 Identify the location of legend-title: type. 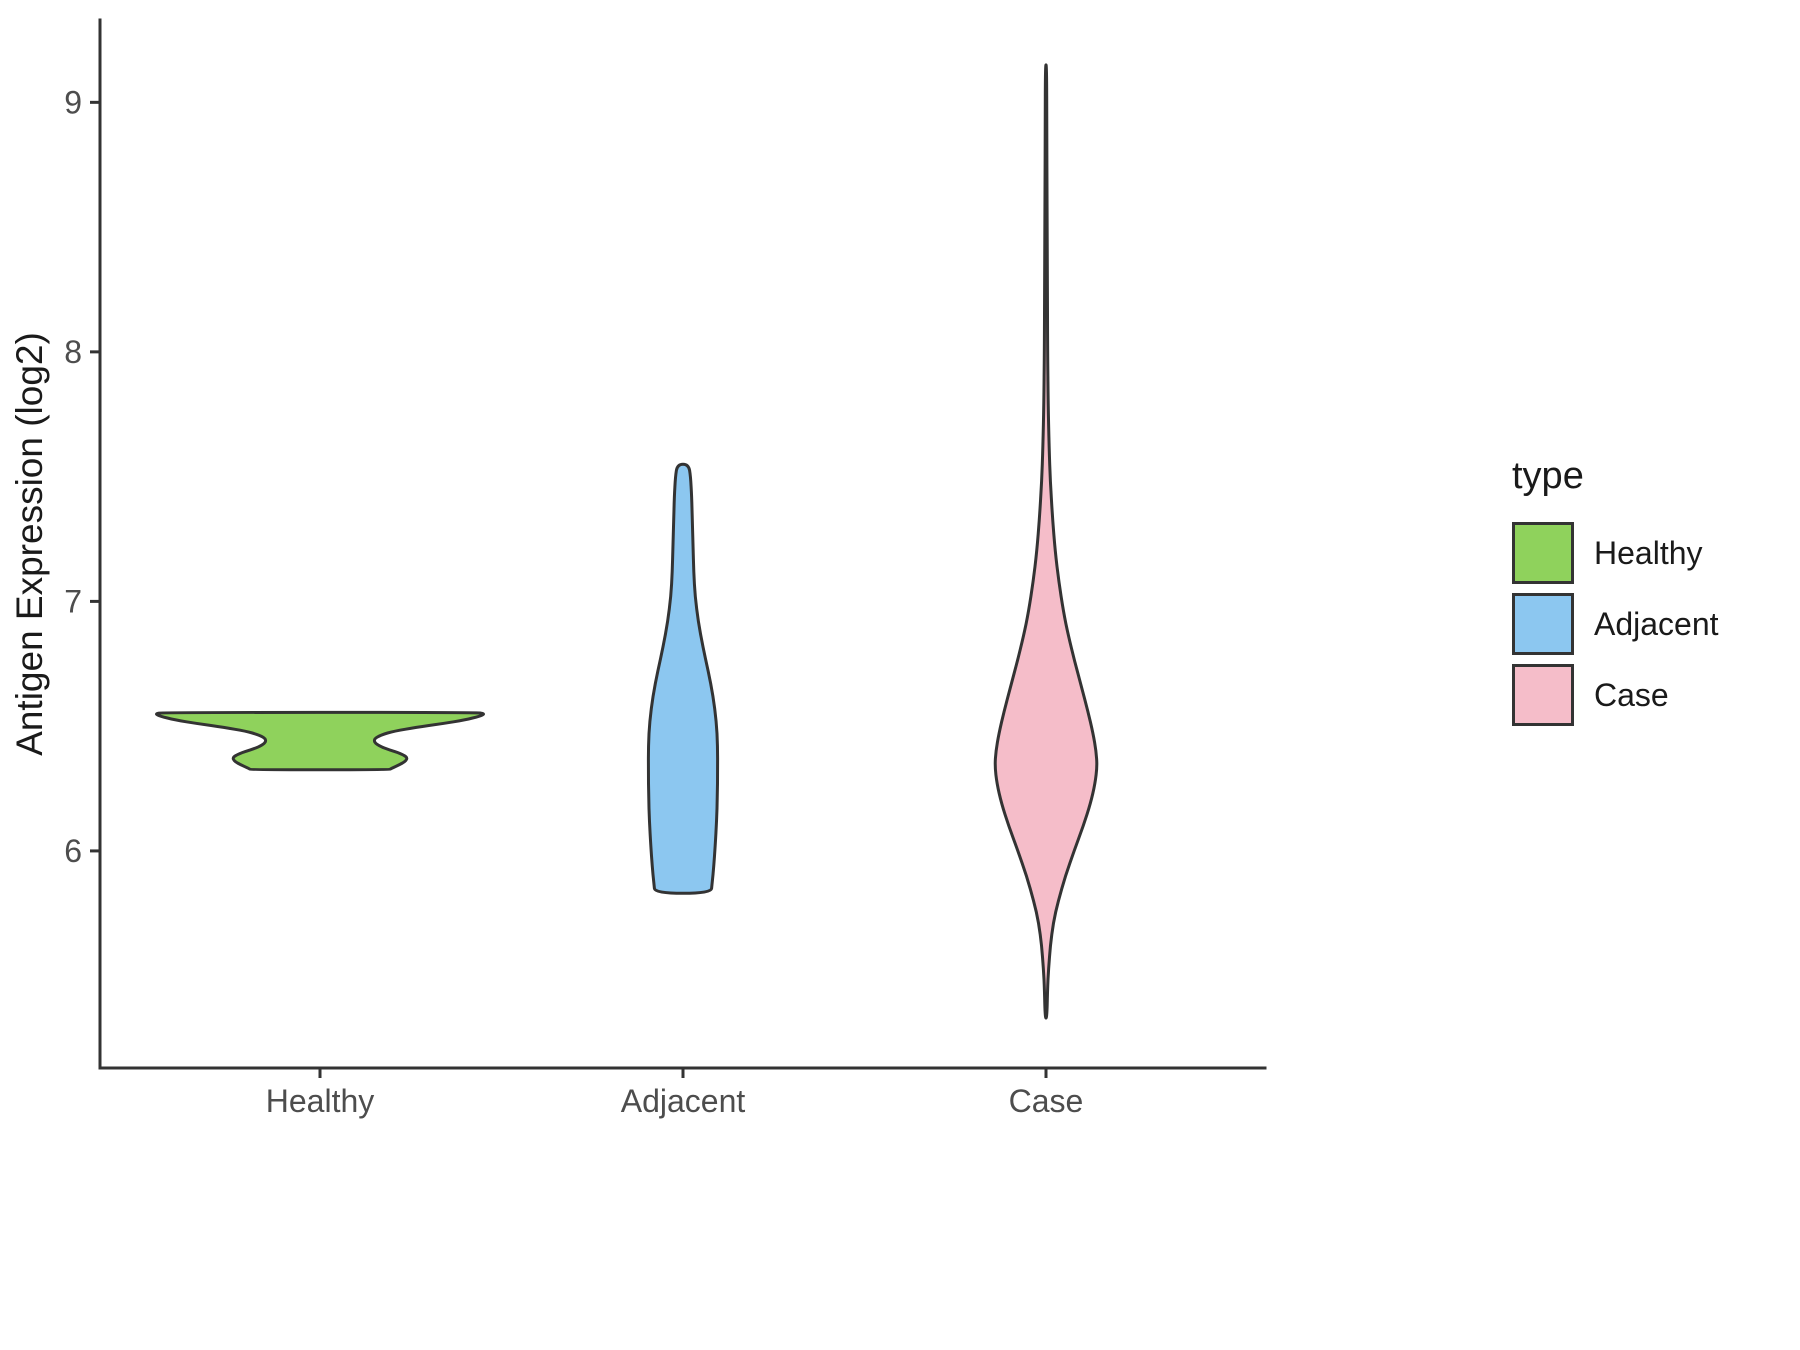
(1548, 476).